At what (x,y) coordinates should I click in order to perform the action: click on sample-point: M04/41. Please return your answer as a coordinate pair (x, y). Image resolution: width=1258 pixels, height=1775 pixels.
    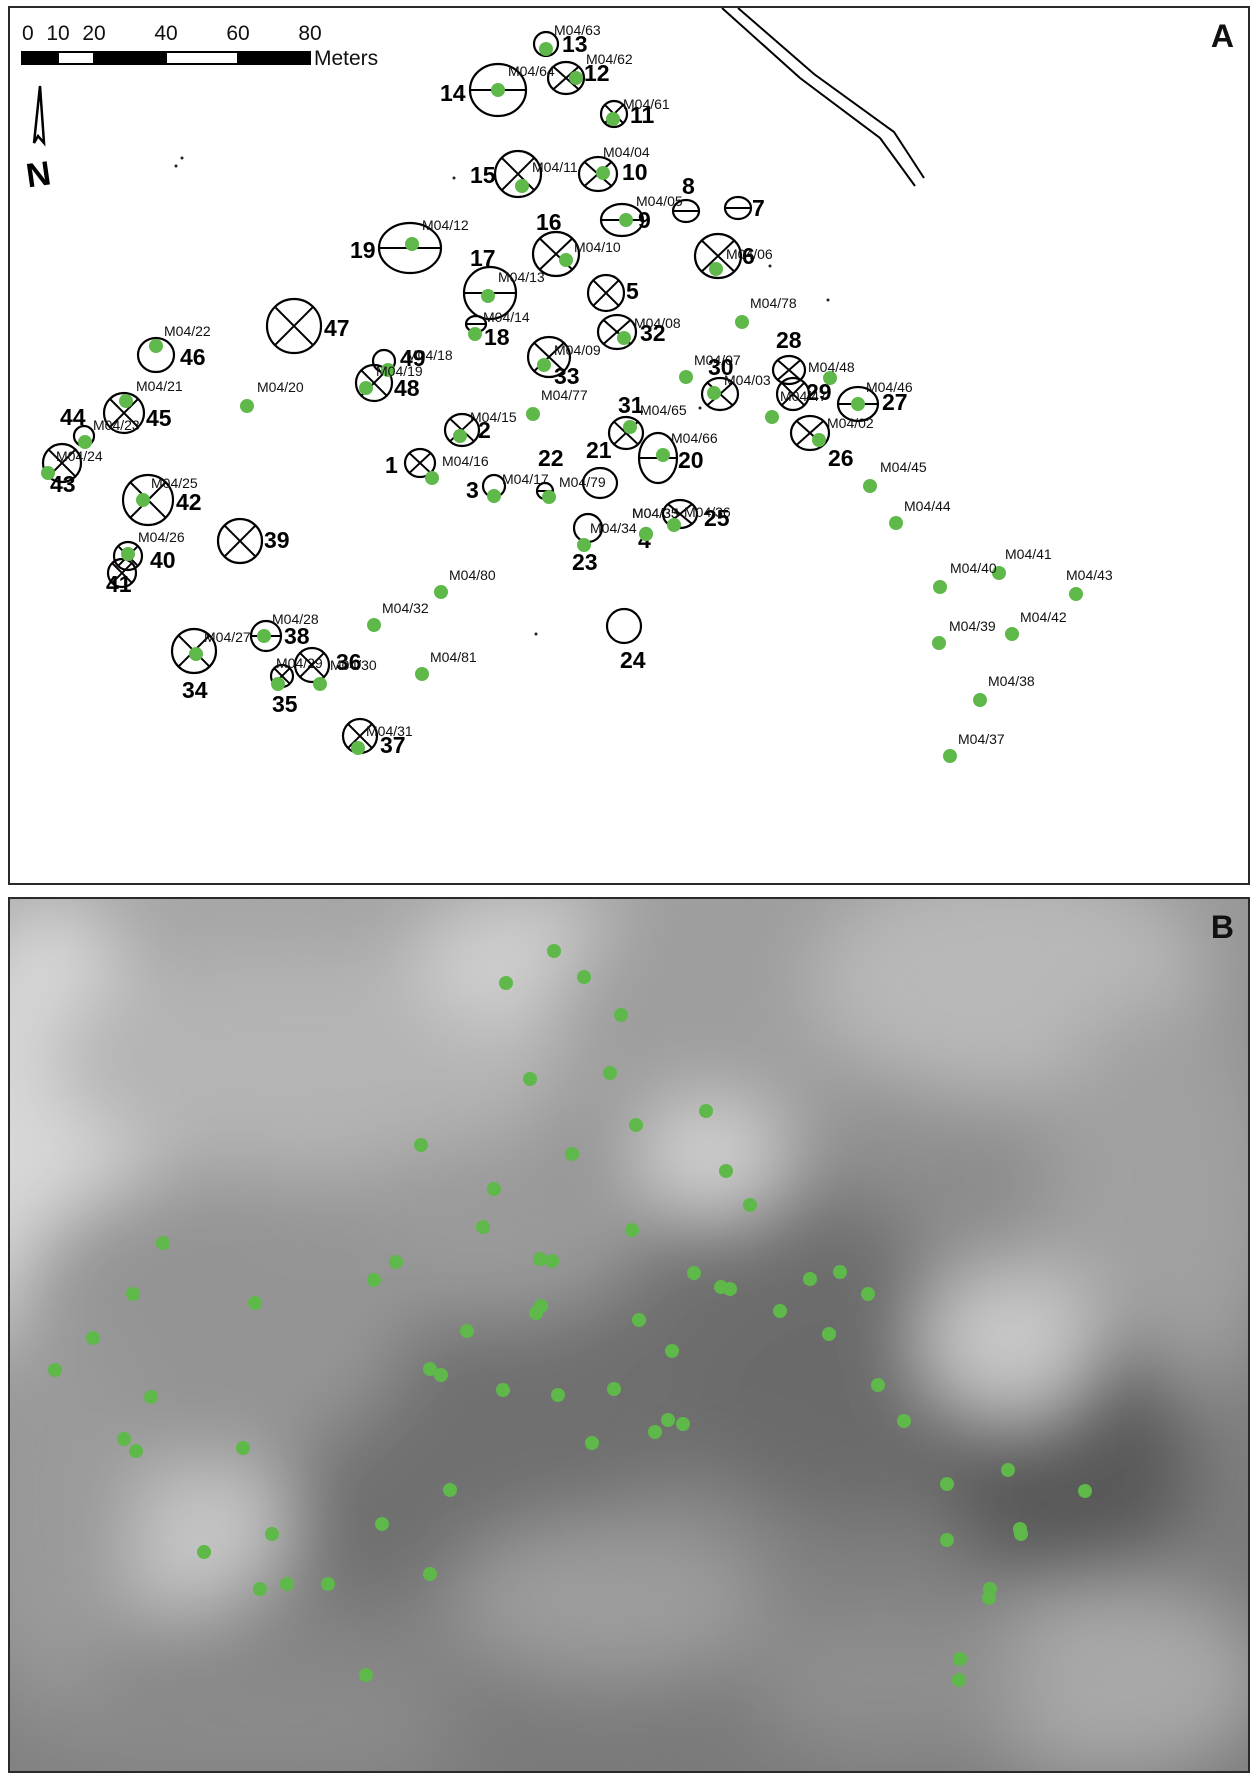
    Looking at the image, I should click on (1022, 563).